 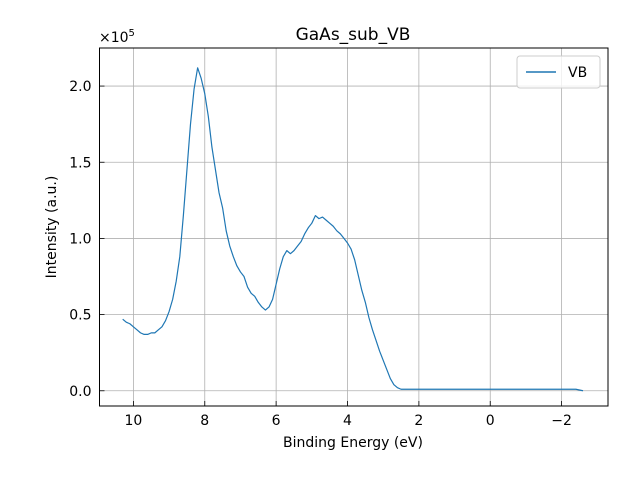 I want to click on y-multiplier-base: ×10, so click(x=114, y=38).